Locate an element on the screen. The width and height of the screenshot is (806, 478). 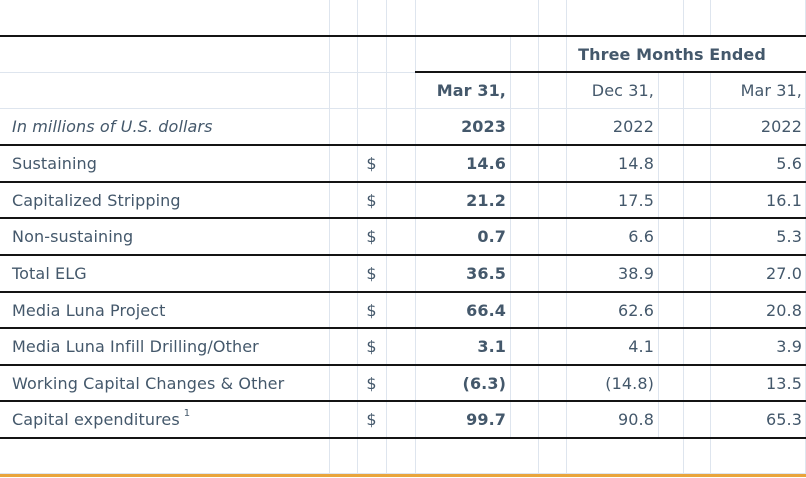
value-cell: 4.1 is located at coordinates (641, 346).